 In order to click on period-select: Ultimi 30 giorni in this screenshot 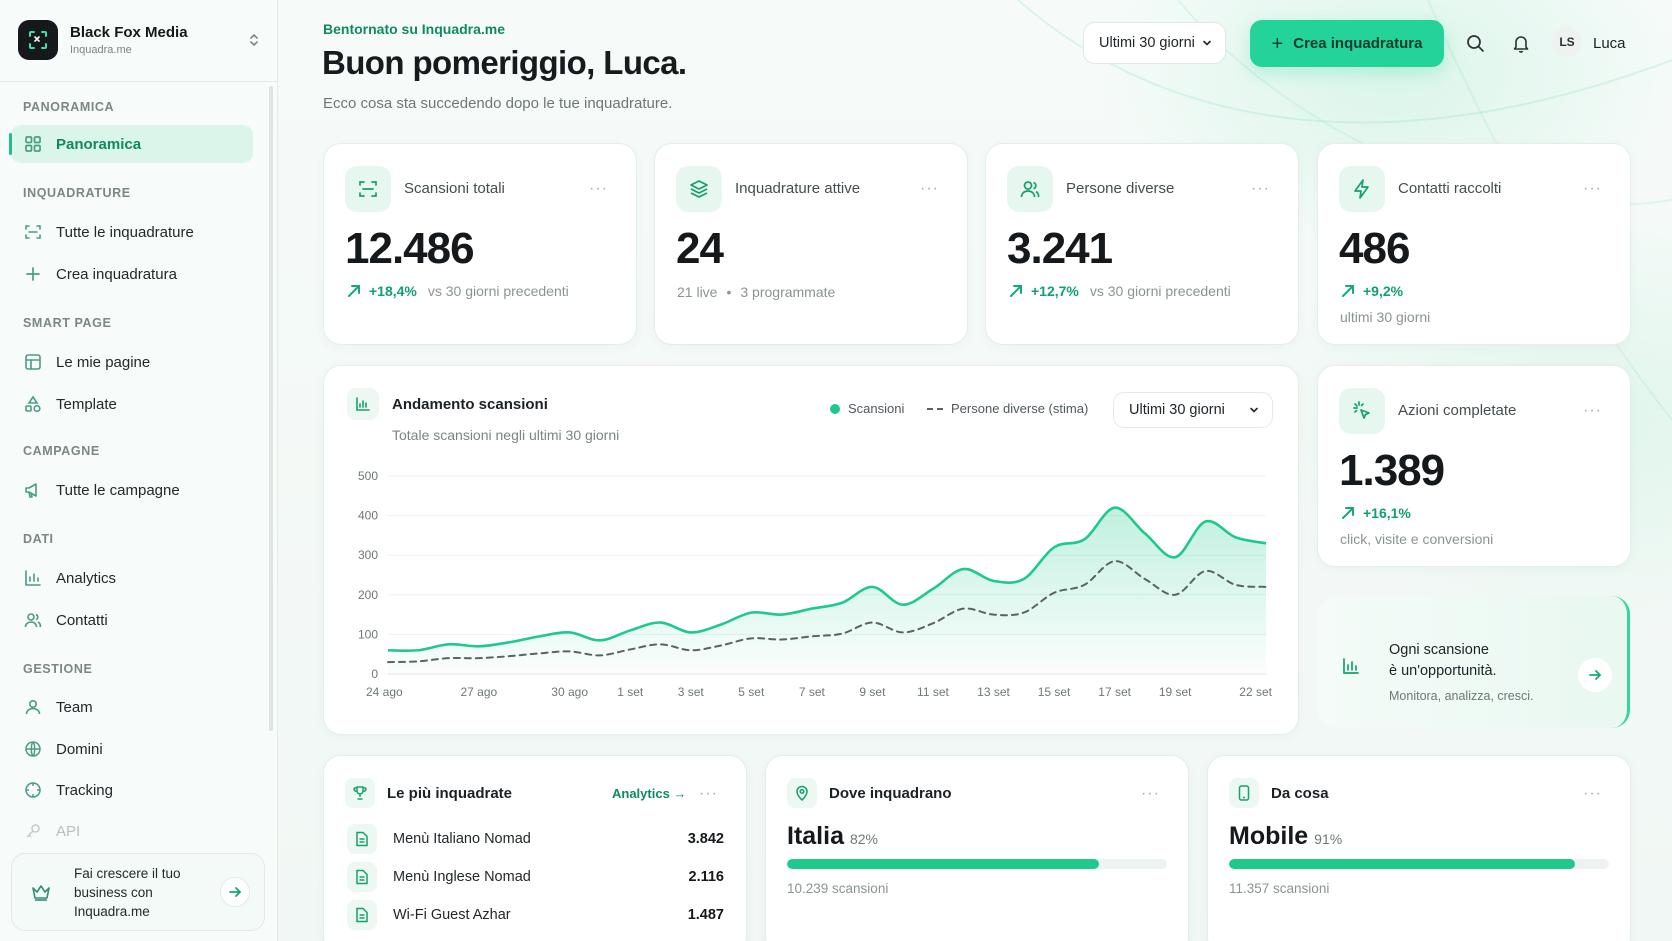, I will do `click(1154, 43)`.